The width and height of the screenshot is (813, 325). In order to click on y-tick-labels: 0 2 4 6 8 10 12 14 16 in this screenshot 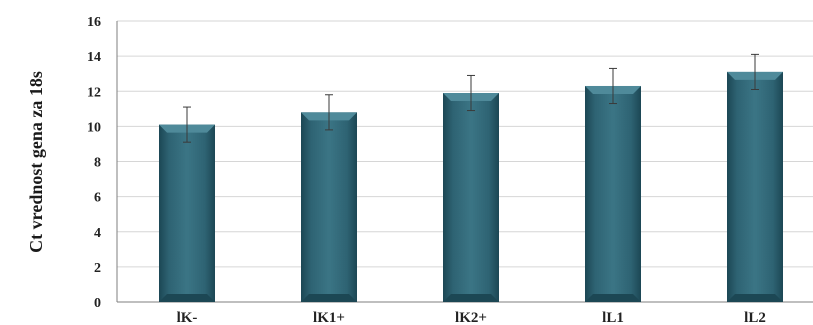, I will do `click(94, 163)`.